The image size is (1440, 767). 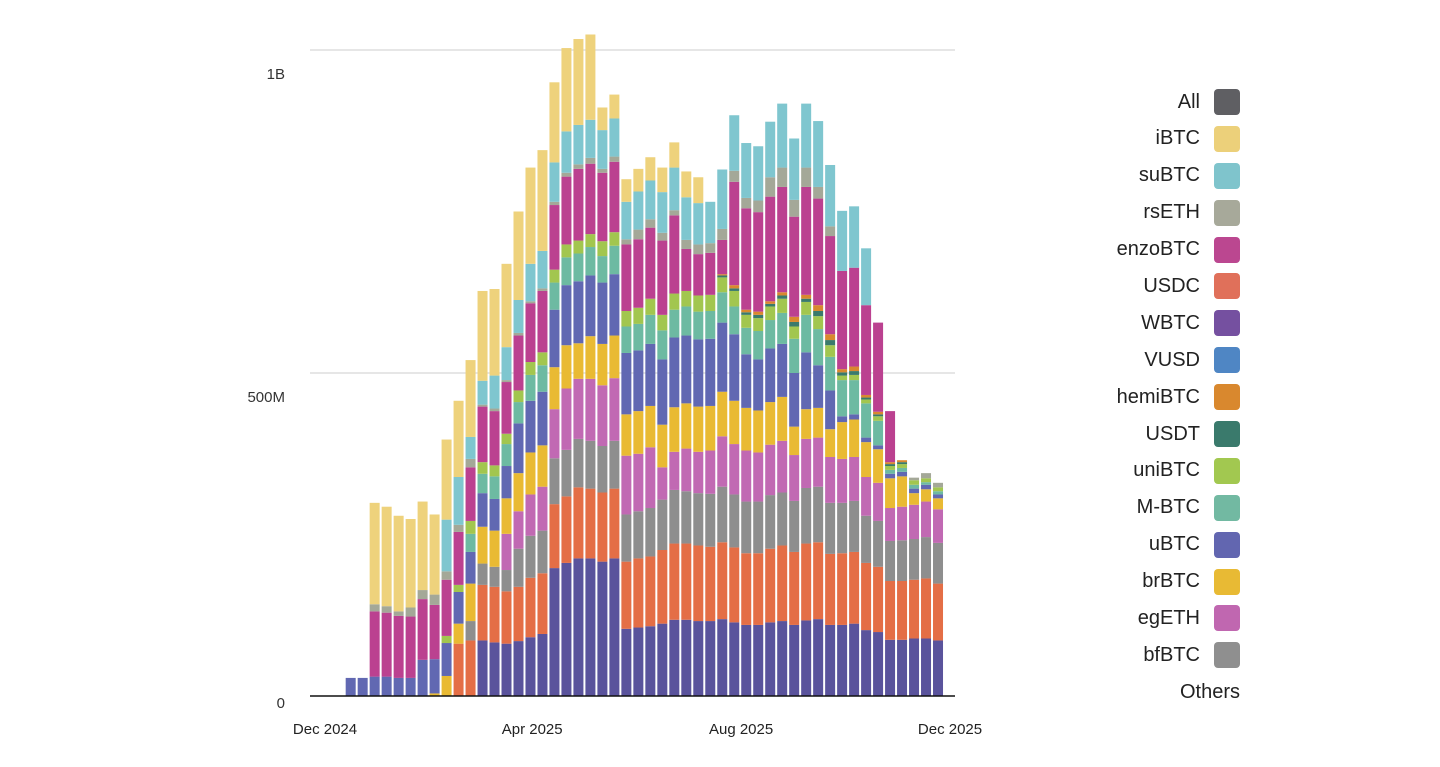 What do you see at coordinates (1150, 434) in the screenshot?
I see `legend-item-usdt: USDT` at bounding box center [1150, 434].